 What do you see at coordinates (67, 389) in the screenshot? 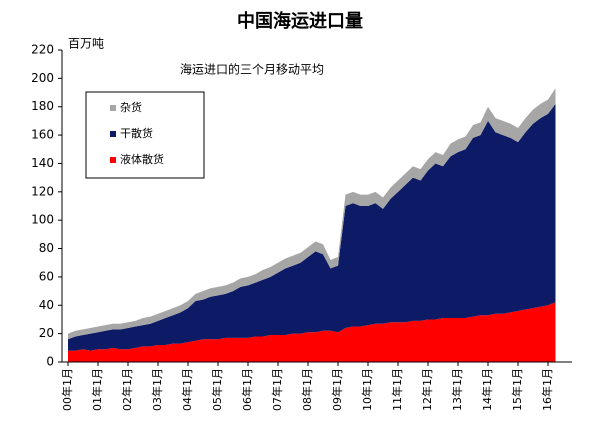
I see `x-tick-label: 00年1月` at bounding box center [67, 389].